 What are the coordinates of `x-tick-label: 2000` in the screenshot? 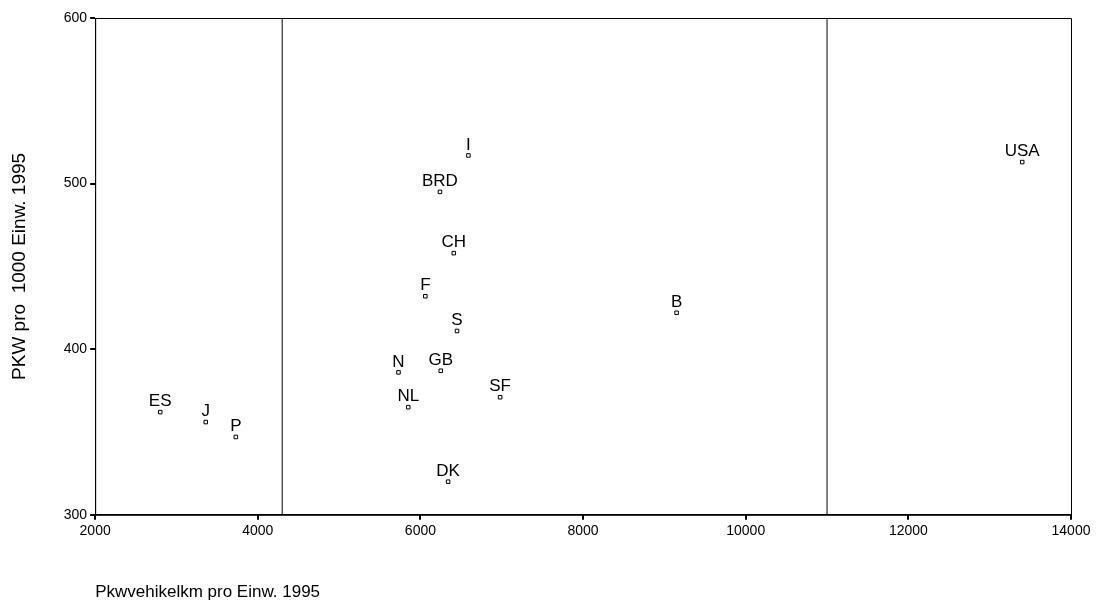 It's located at (95, 530).